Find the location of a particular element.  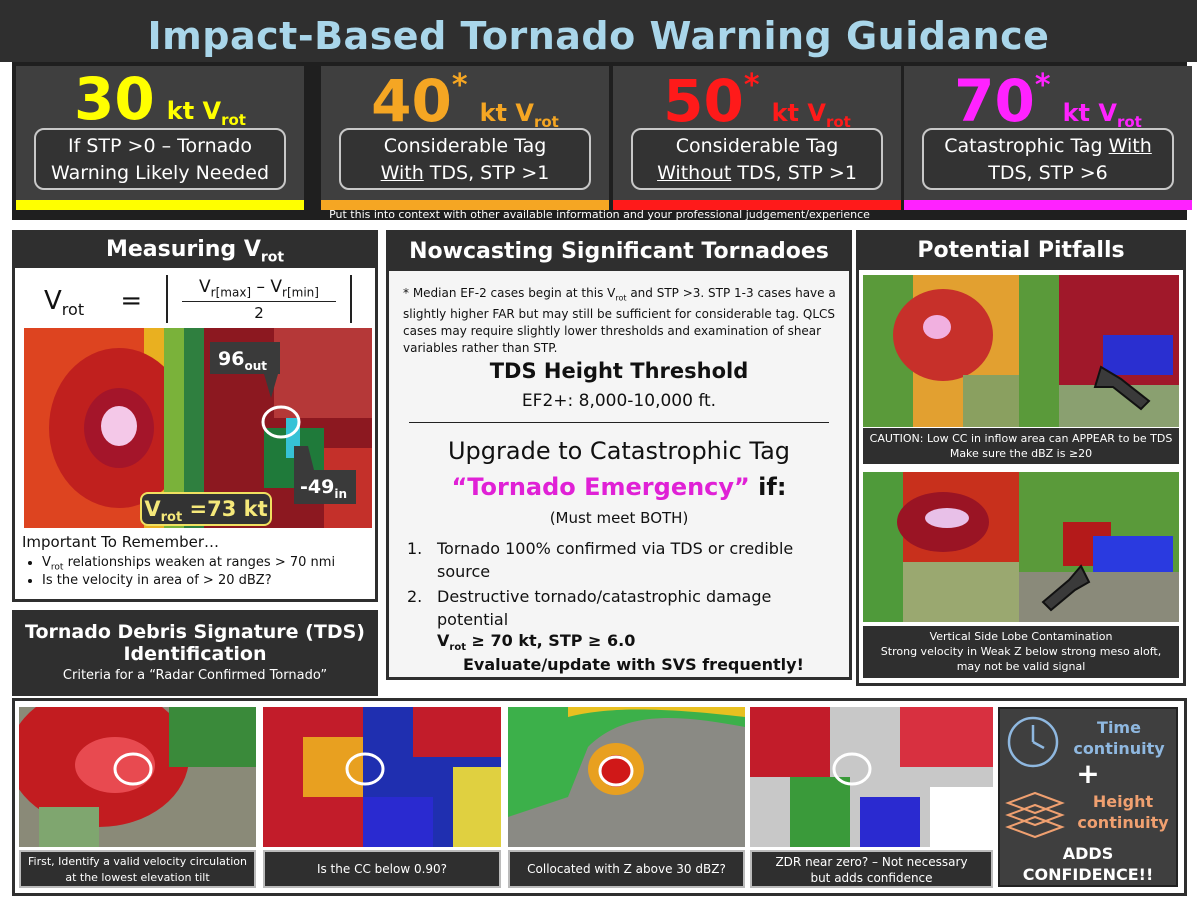

measuring-title: Measuring Vrot is located at coordinates (195, 250).